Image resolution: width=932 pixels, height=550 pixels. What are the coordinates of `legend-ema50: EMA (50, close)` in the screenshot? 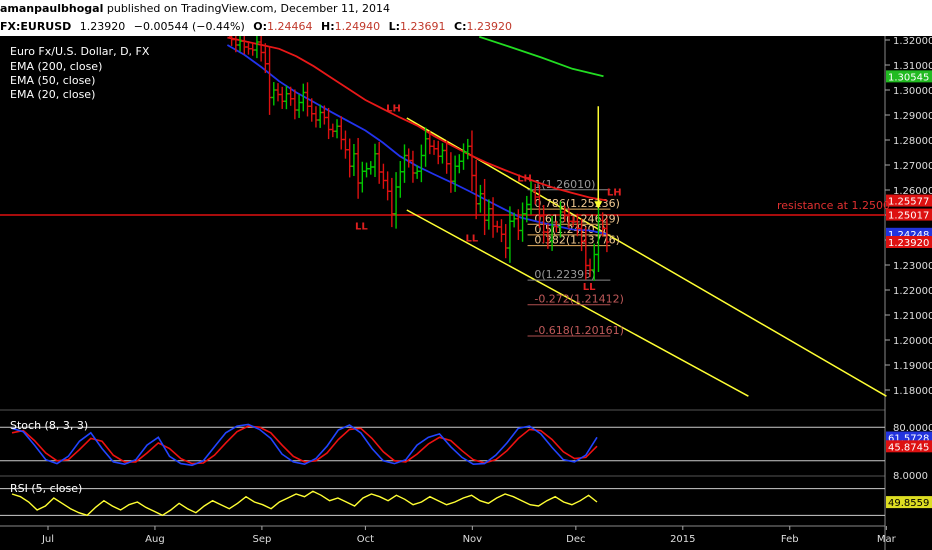 It's located at (52, 80).